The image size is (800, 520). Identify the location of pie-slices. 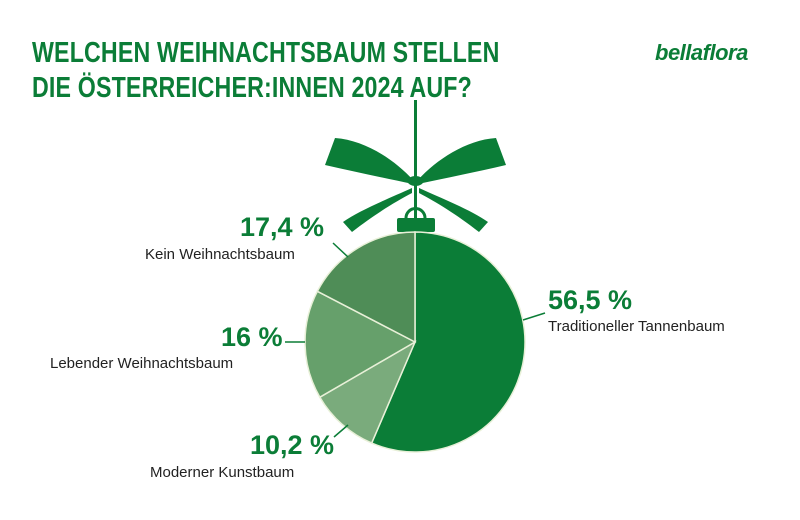
(415, 342).